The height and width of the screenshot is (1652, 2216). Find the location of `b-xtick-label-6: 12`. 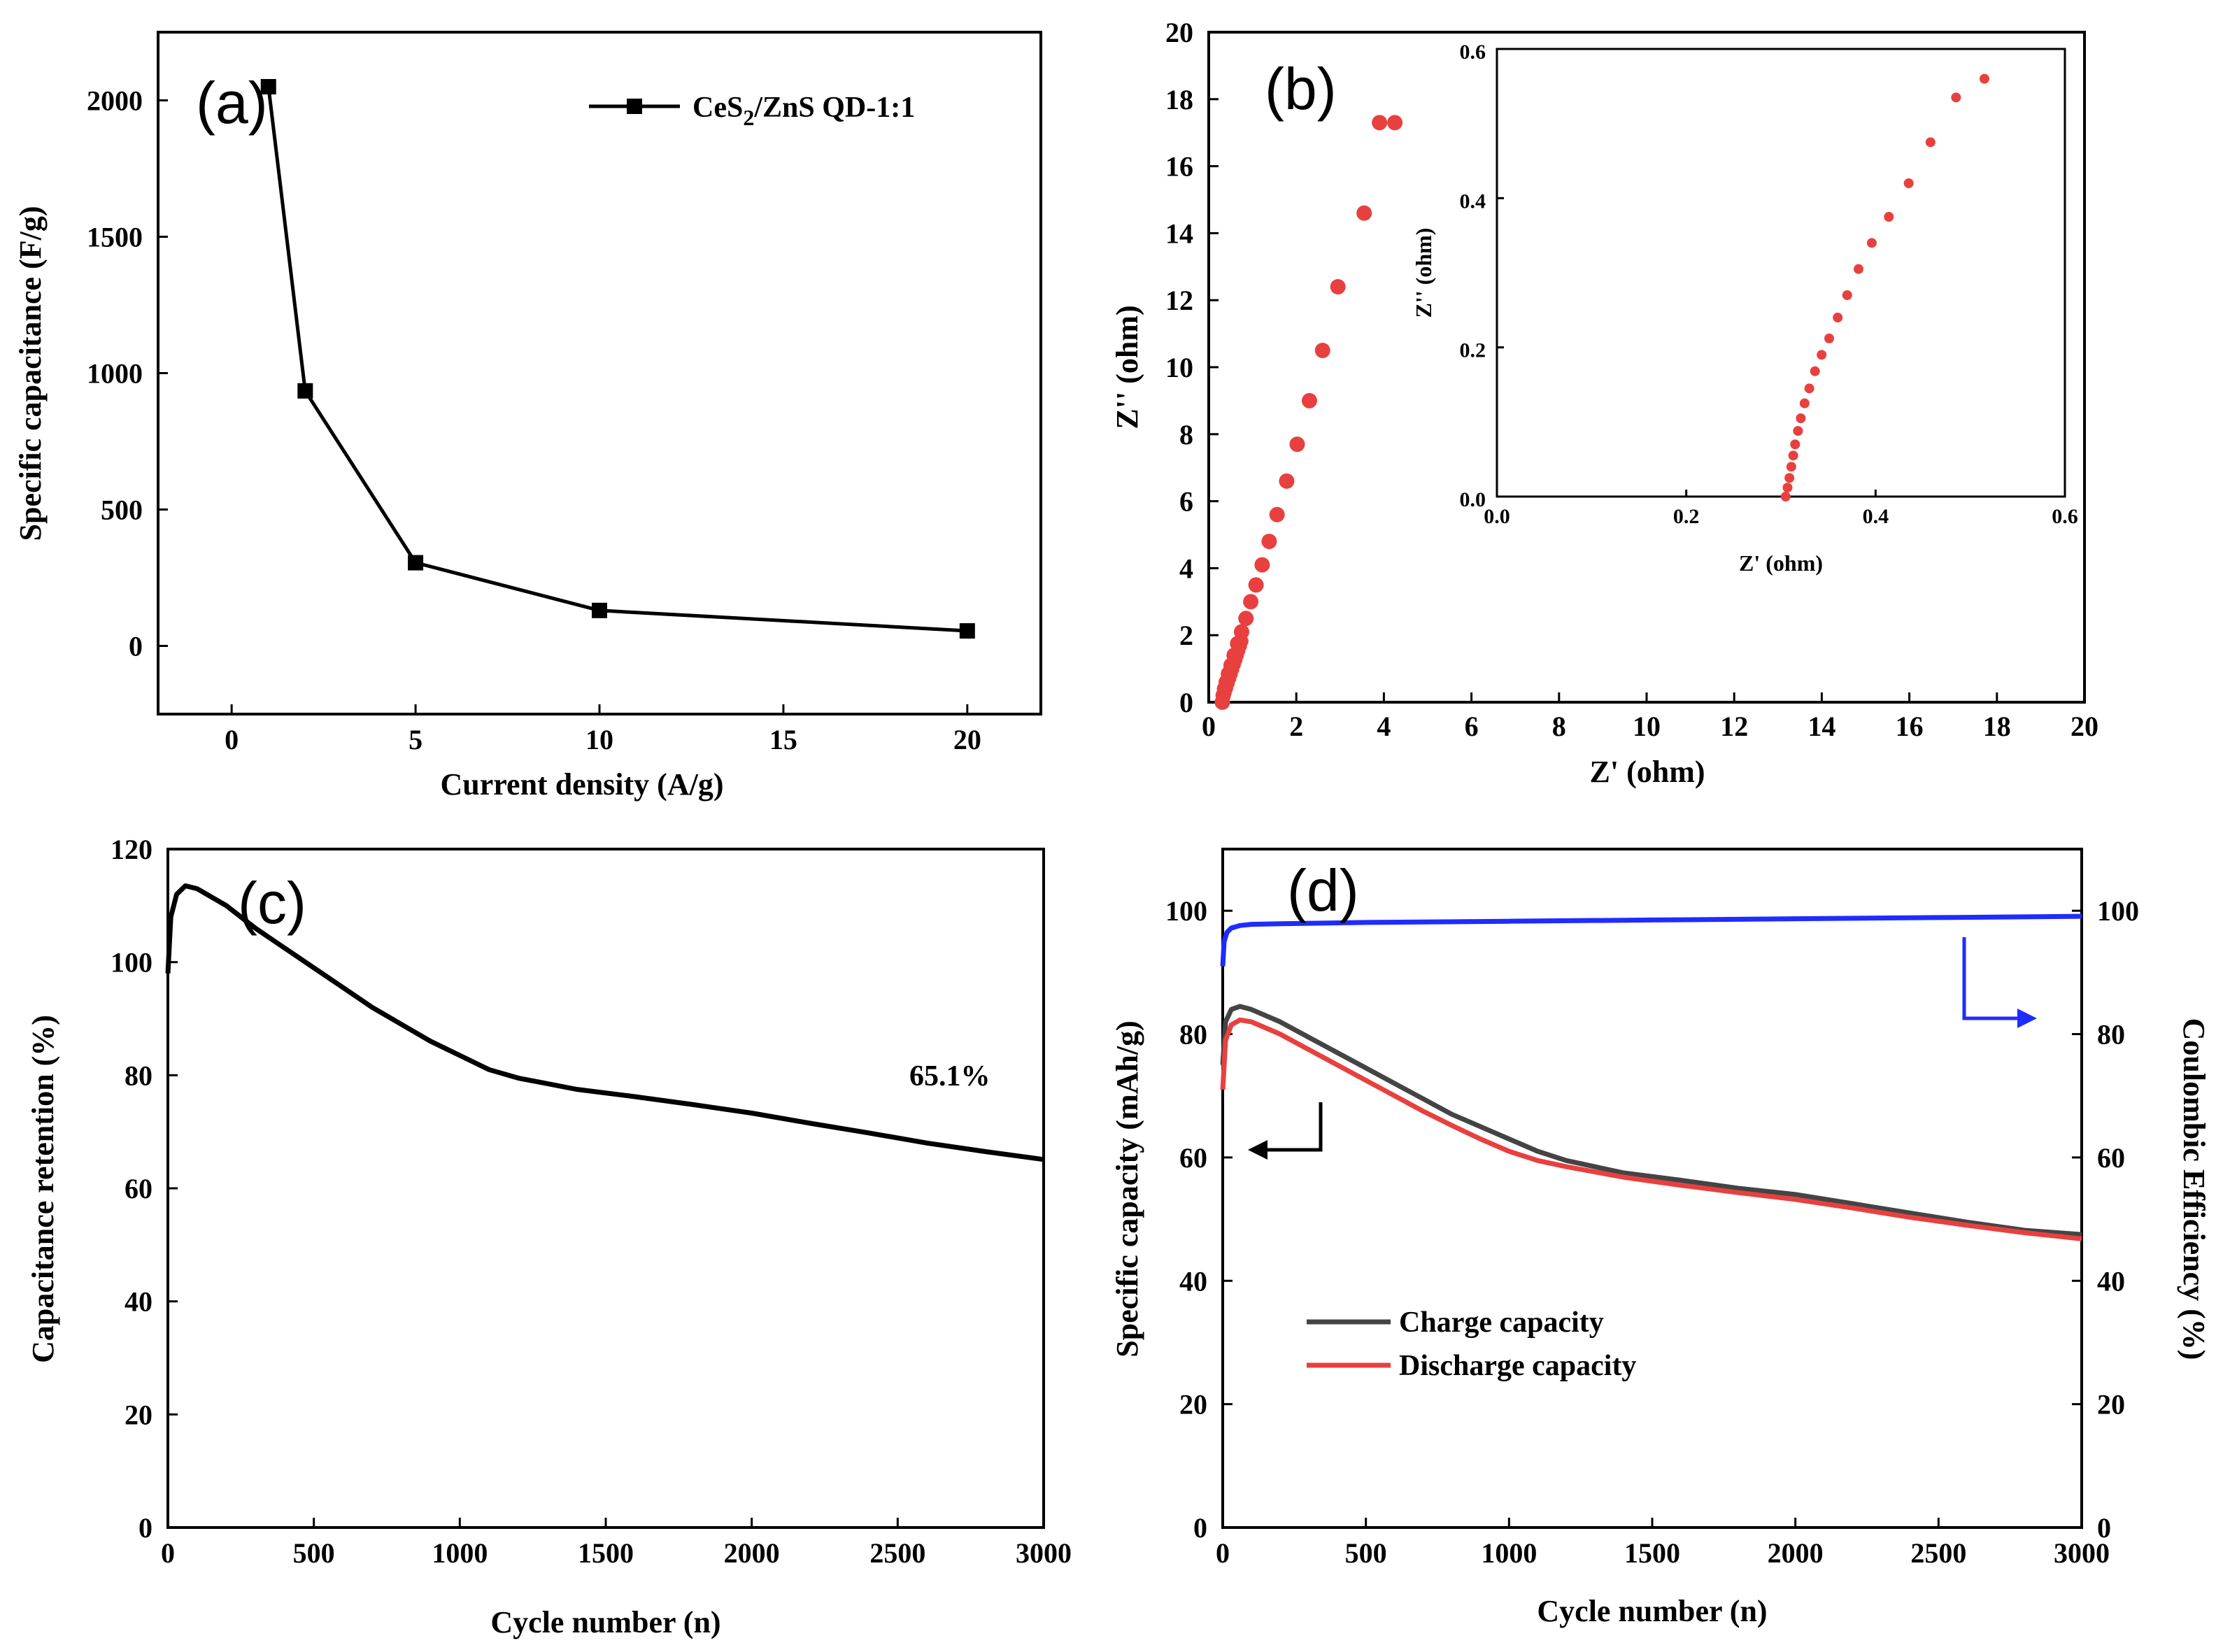

b-xtick-label-6: 12 is located at coordinates (1734, 726).